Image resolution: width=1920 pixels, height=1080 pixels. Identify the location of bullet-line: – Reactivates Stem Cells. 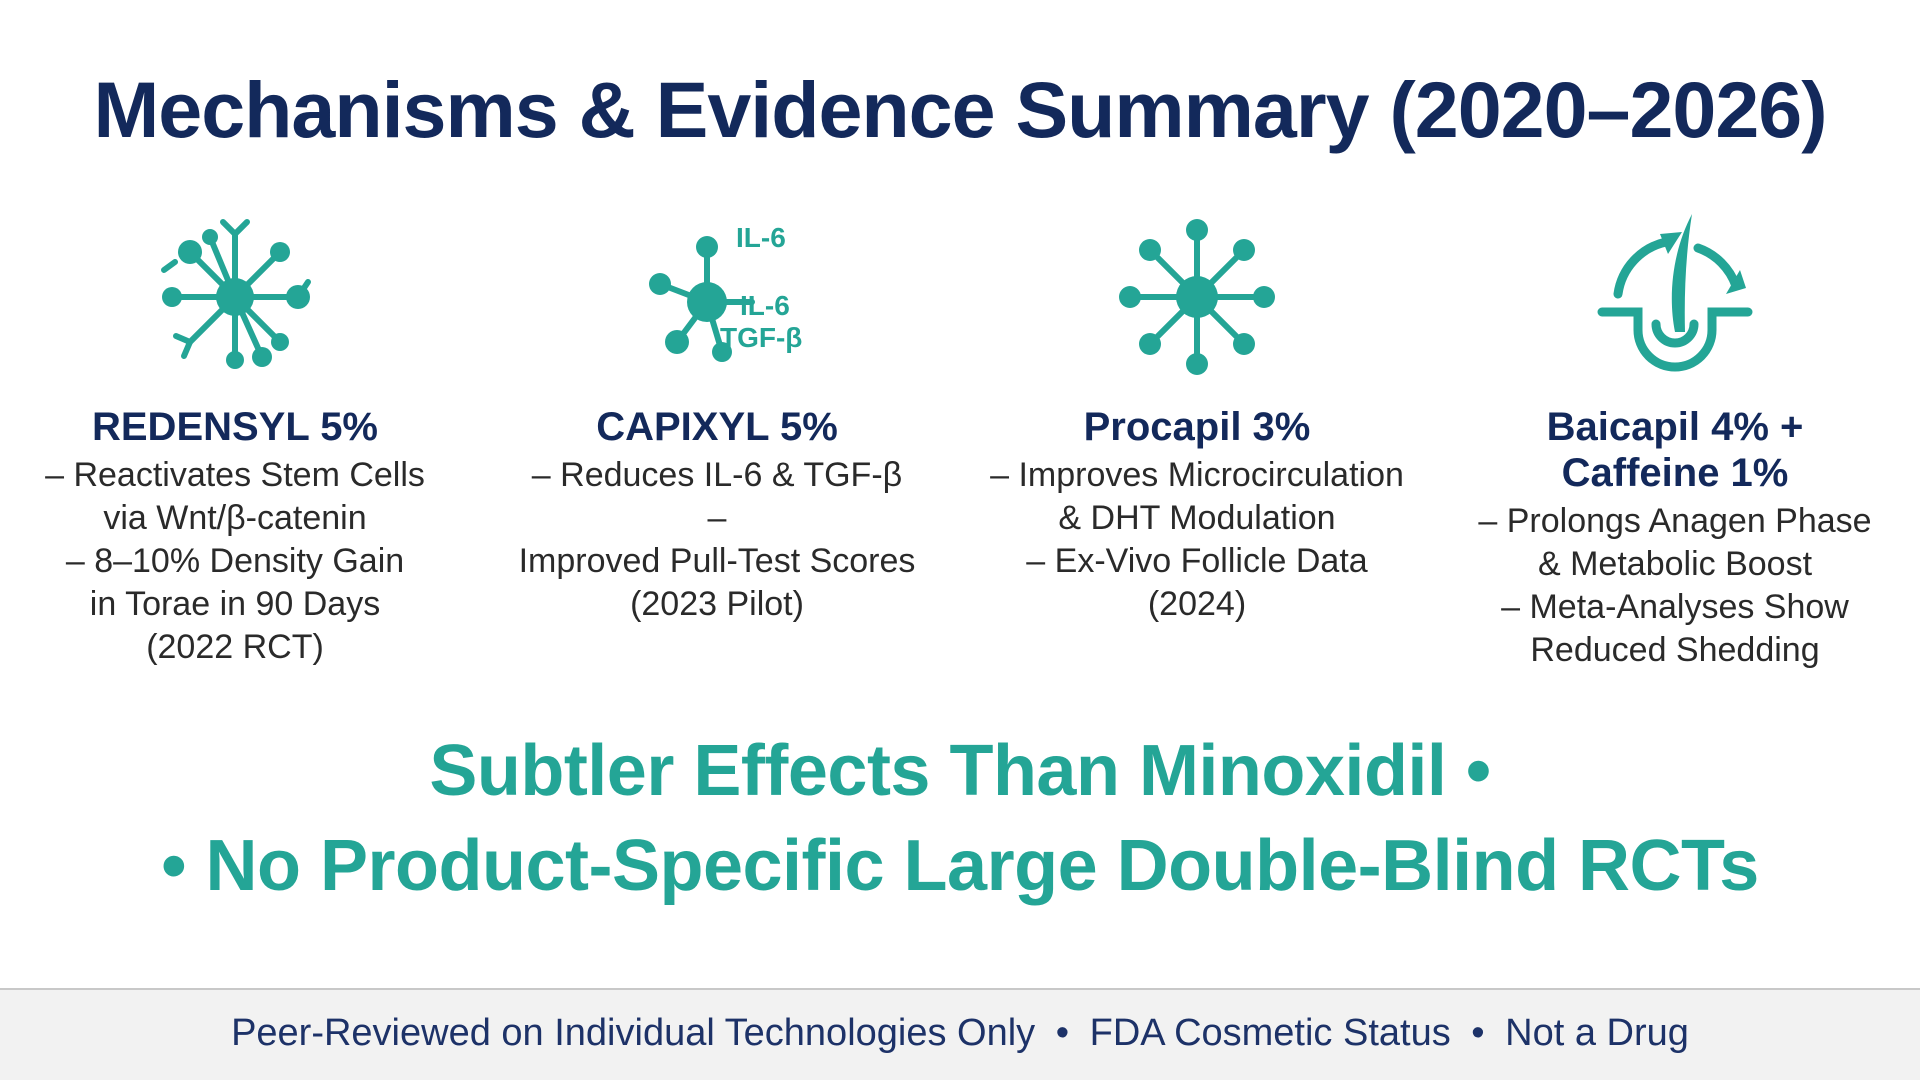
(235, 475).